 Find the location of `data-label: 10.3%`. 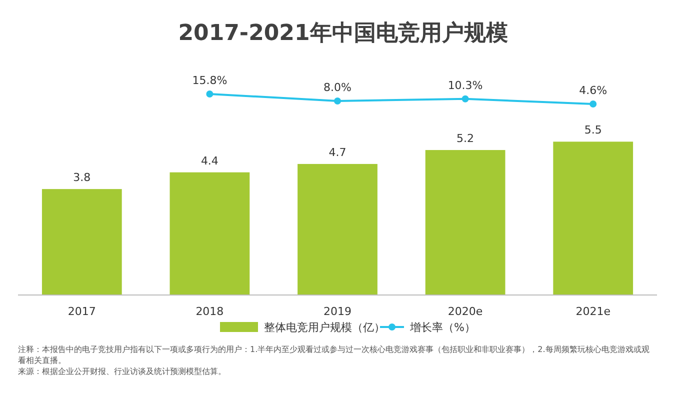

data-label: 10.3% is located at coordinates (465, 85).